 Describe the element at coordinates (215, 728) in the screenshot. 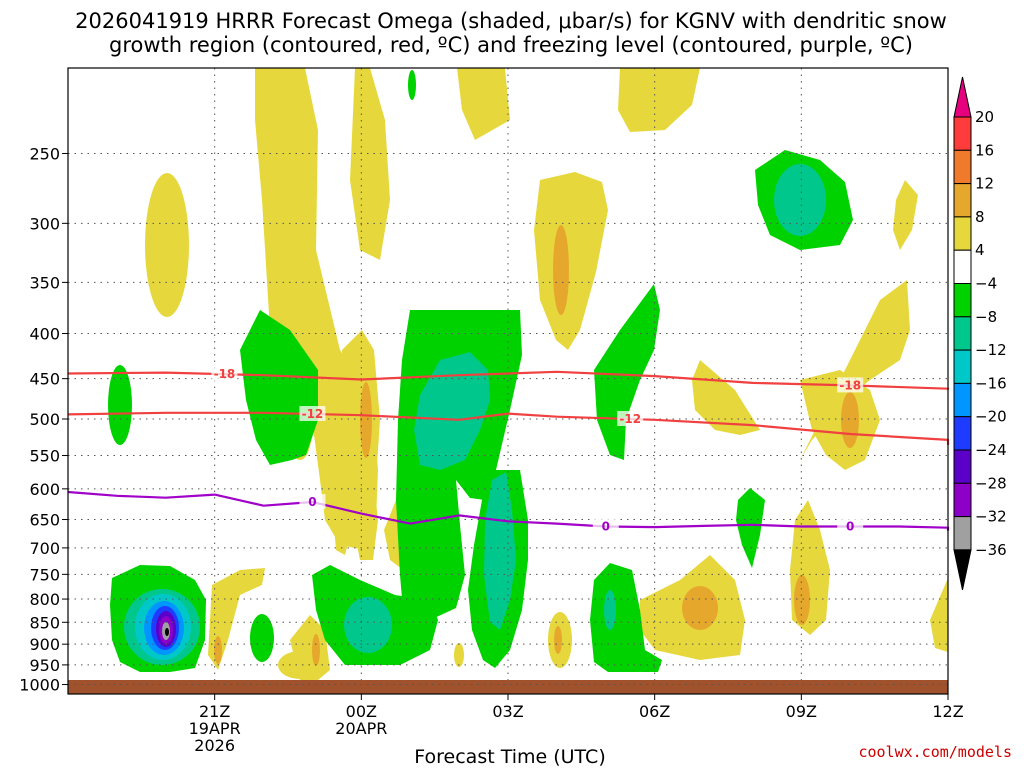

I see `x-tick-label-21Z-2: 19APR` at that location.